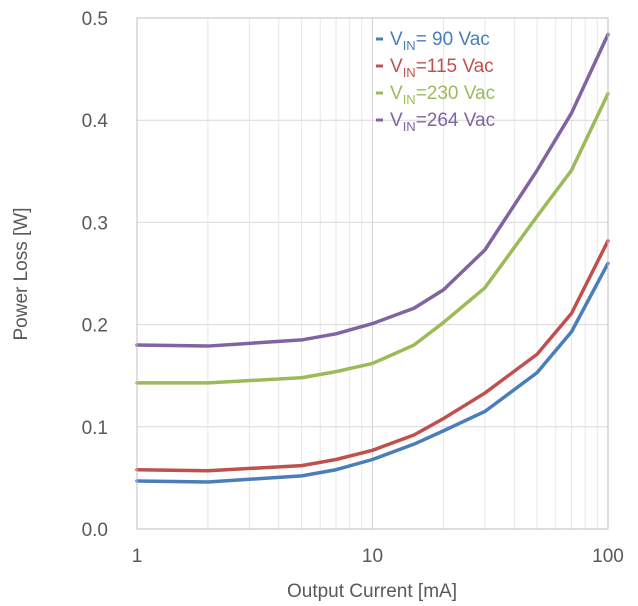  I want to click on y-axis-title: Power Loss [W], so click(21, 273).